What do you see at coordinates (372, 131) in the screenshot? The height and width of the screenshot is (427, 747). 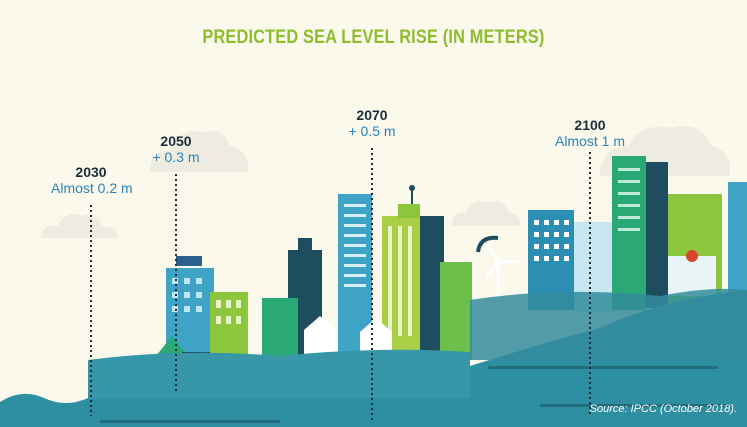 I see `marker-rise: + 0.5 m` at bounding box center [372, 131].